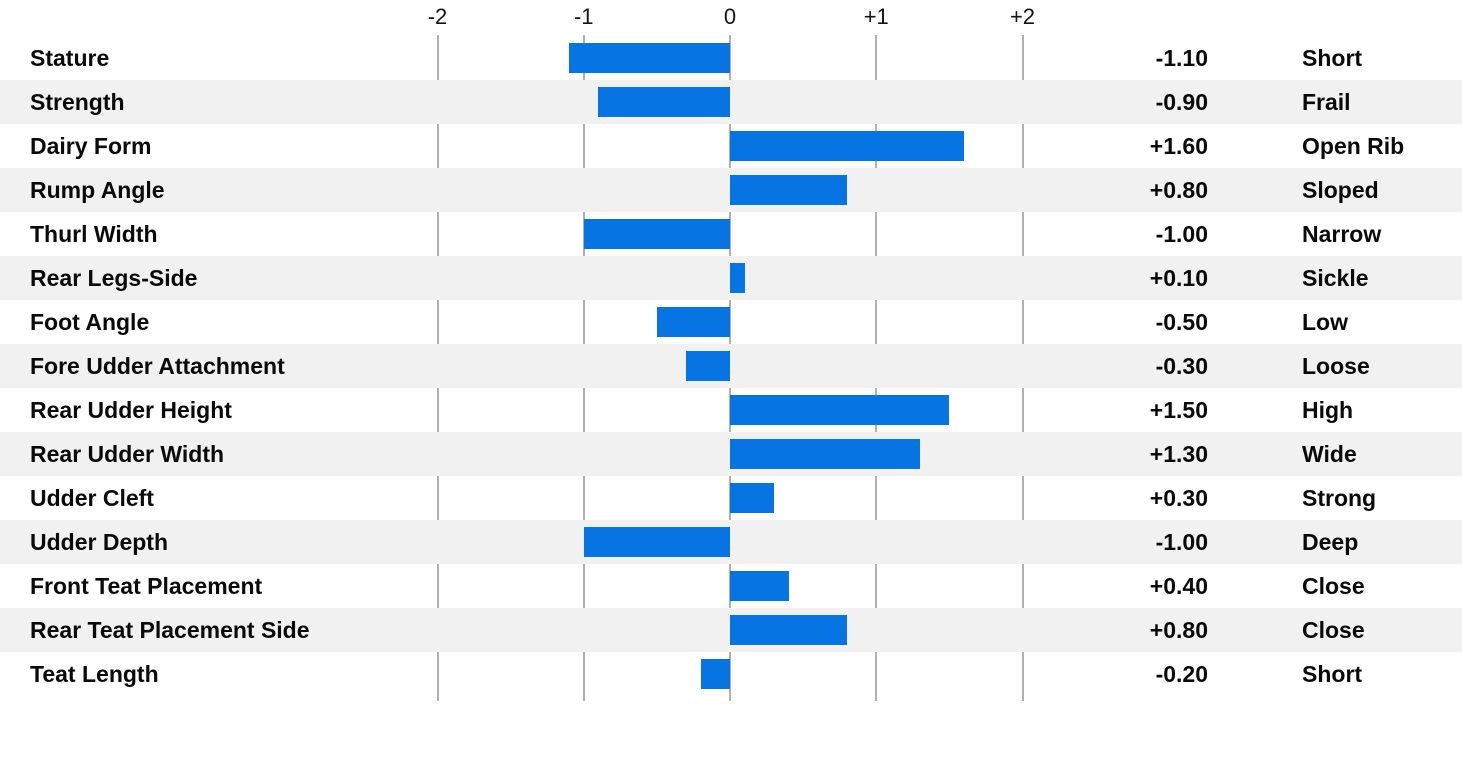 The image size is (1462, 764). I want to click on trait-descriptor: Sickle, so click(1335, 278).